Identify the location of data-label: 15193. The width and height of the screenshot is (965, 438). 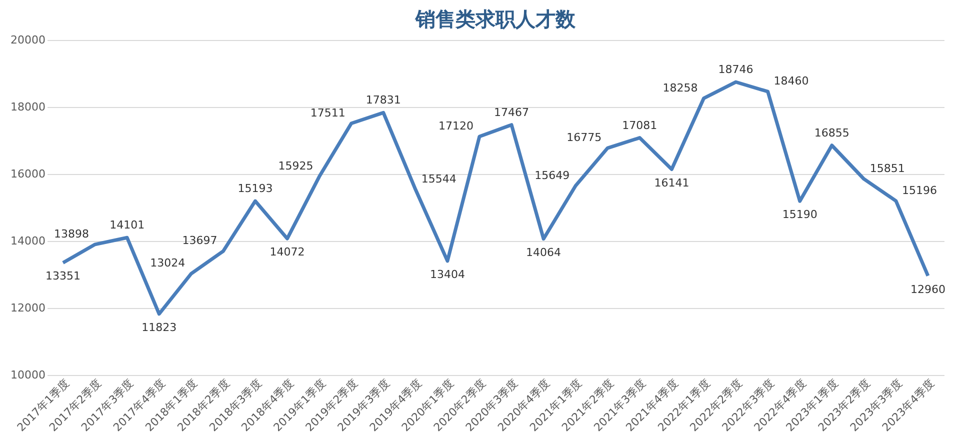
(255, 189).